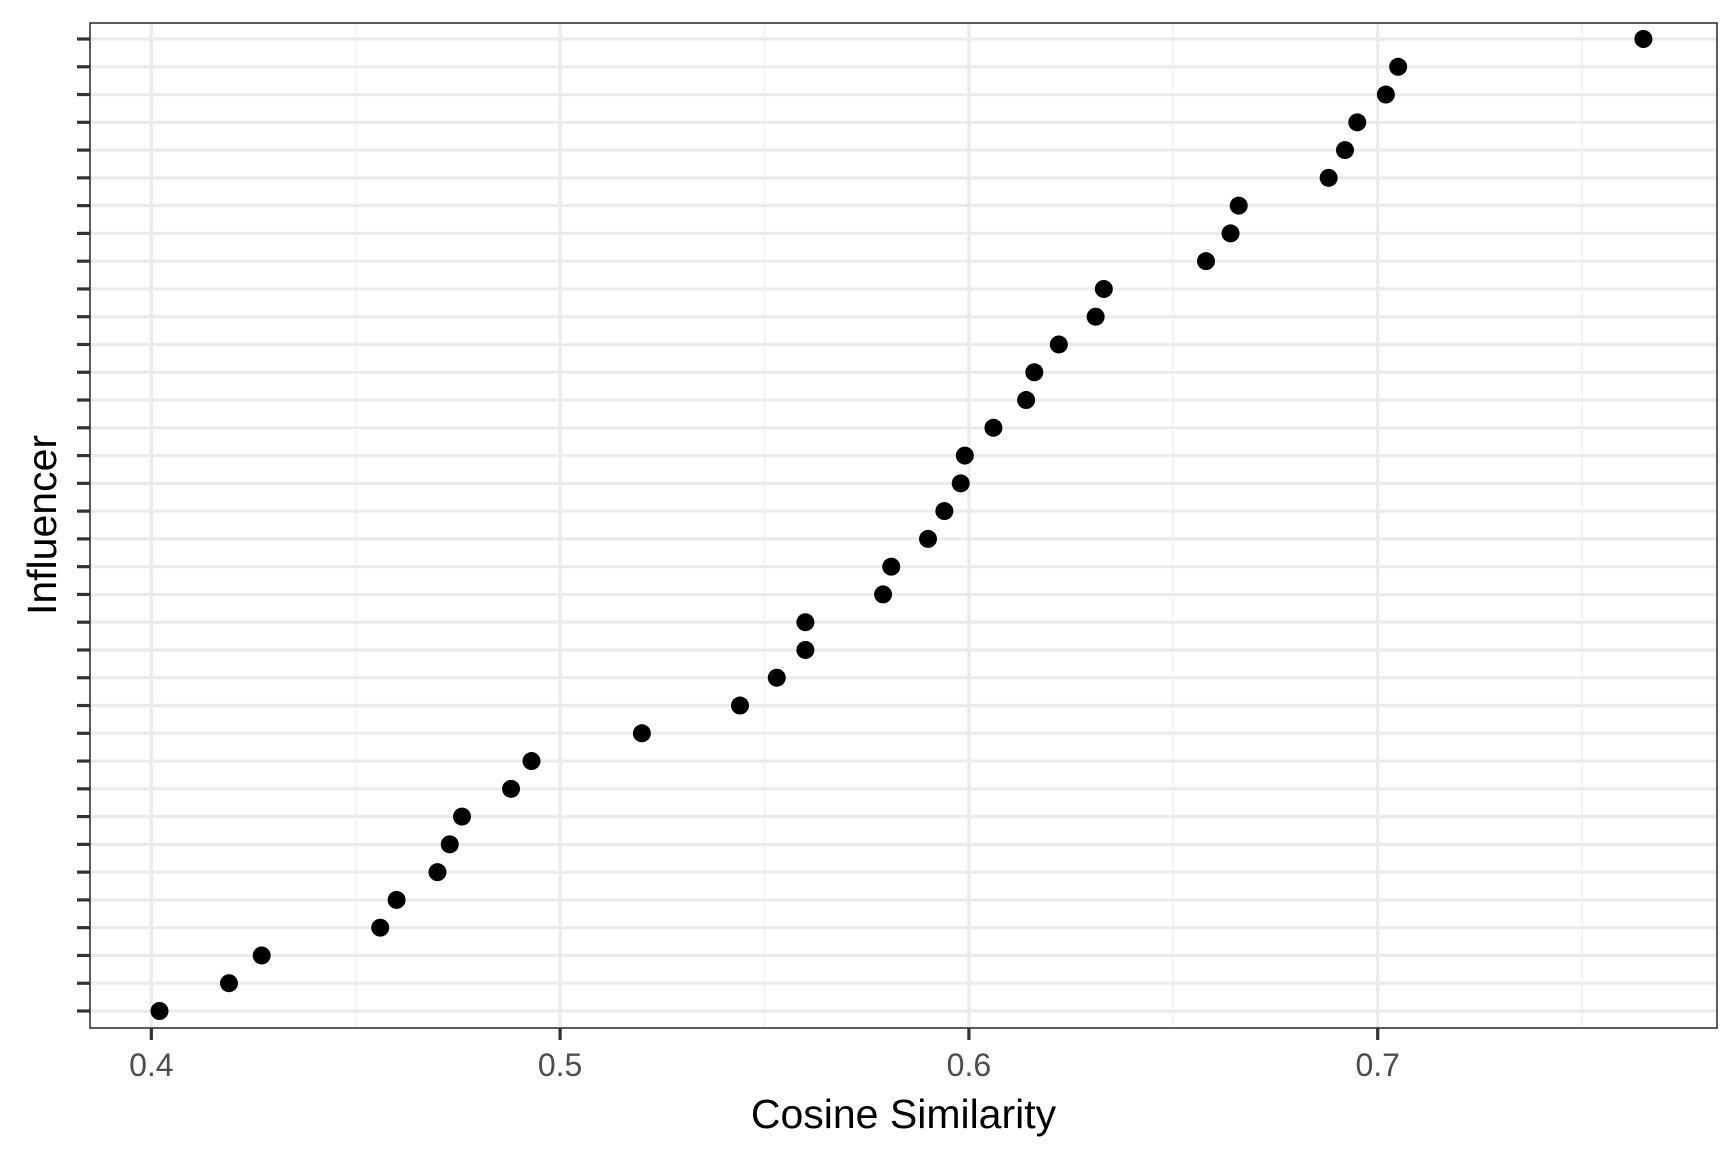 The width and height of the screenshot is (1736, 1157). I want to click on x-tick-label: 0.5, so click(560, 1065).